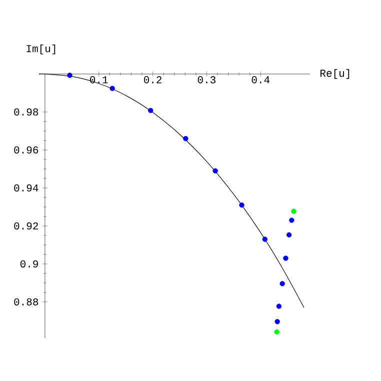 The image size is (381, 381). Describe the element at coordinates (26, 226) in the screenshot. I see `y-tick-label: 0.92` at that location.